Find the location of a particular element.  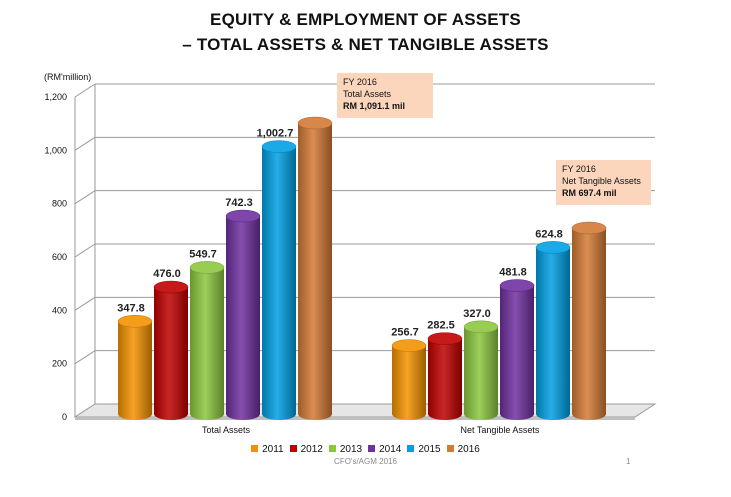

callout-value: RM 697.4 mil is located at coordinates (589, 193).